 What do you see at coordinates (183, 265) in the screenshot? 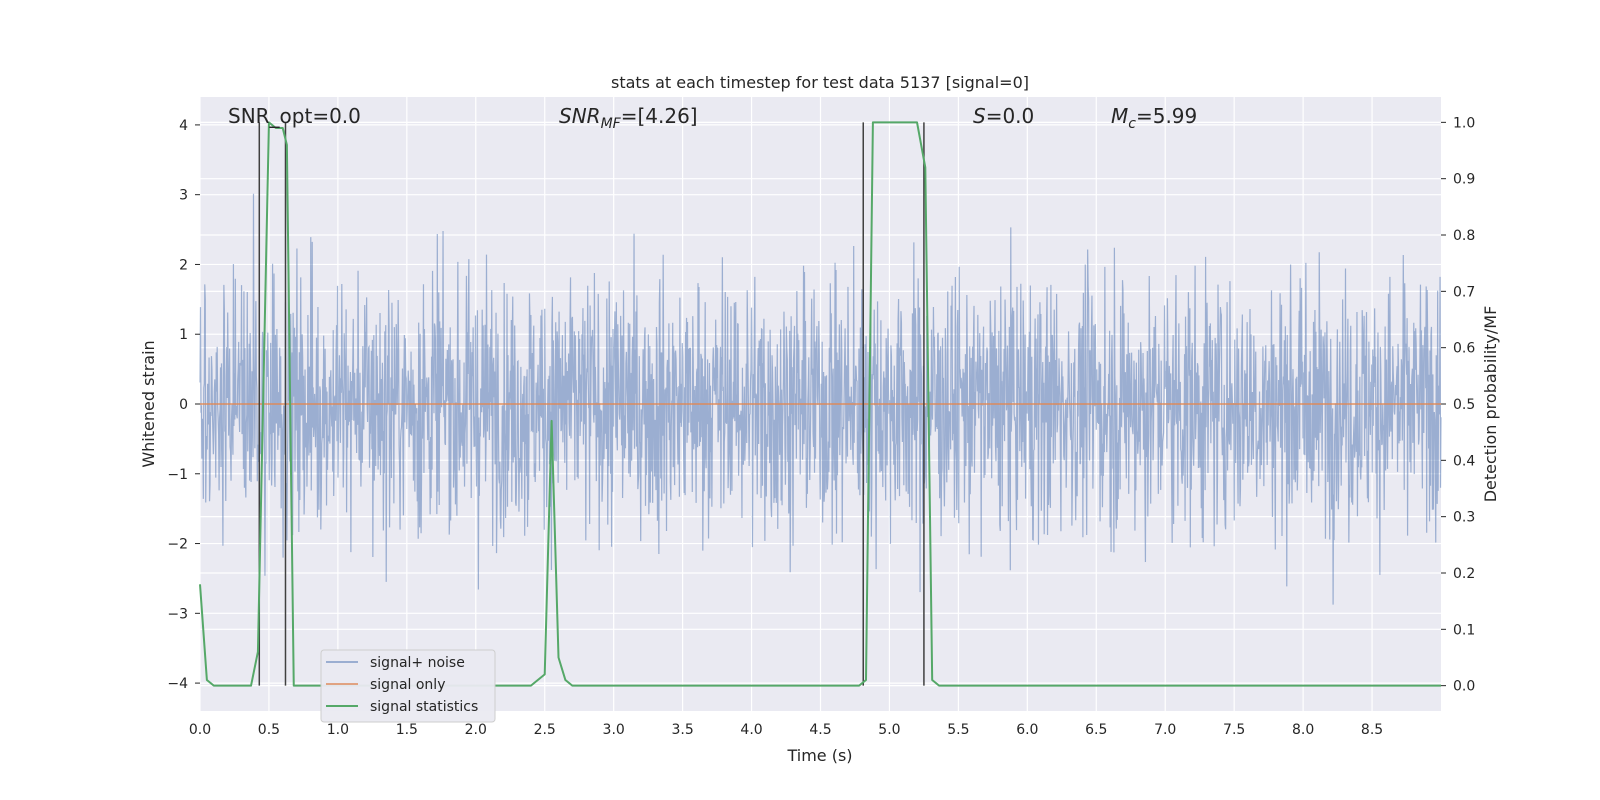
I see `y-tick-label: 2` at bounding box center [183, 265].